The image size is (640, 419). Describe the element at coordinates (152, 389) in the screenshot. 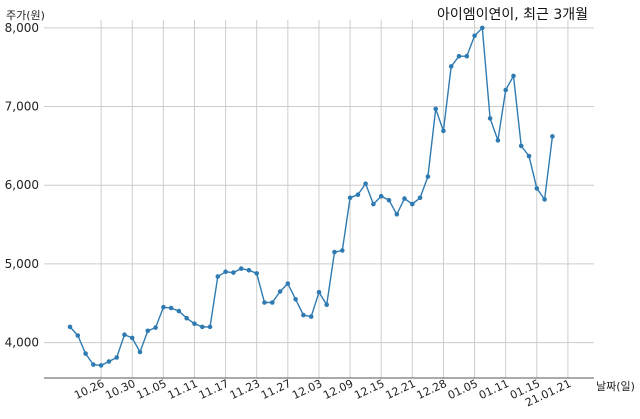

I see `x-tick-label: 11.05` at that location.